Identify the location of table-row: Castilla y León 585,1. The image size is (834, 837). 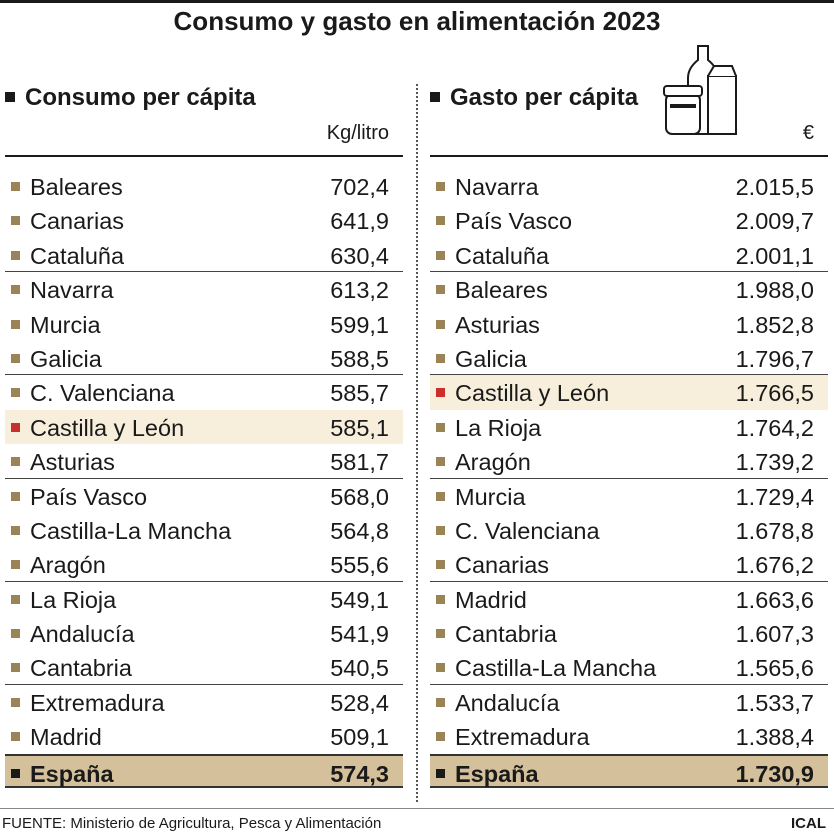
(204, 427).